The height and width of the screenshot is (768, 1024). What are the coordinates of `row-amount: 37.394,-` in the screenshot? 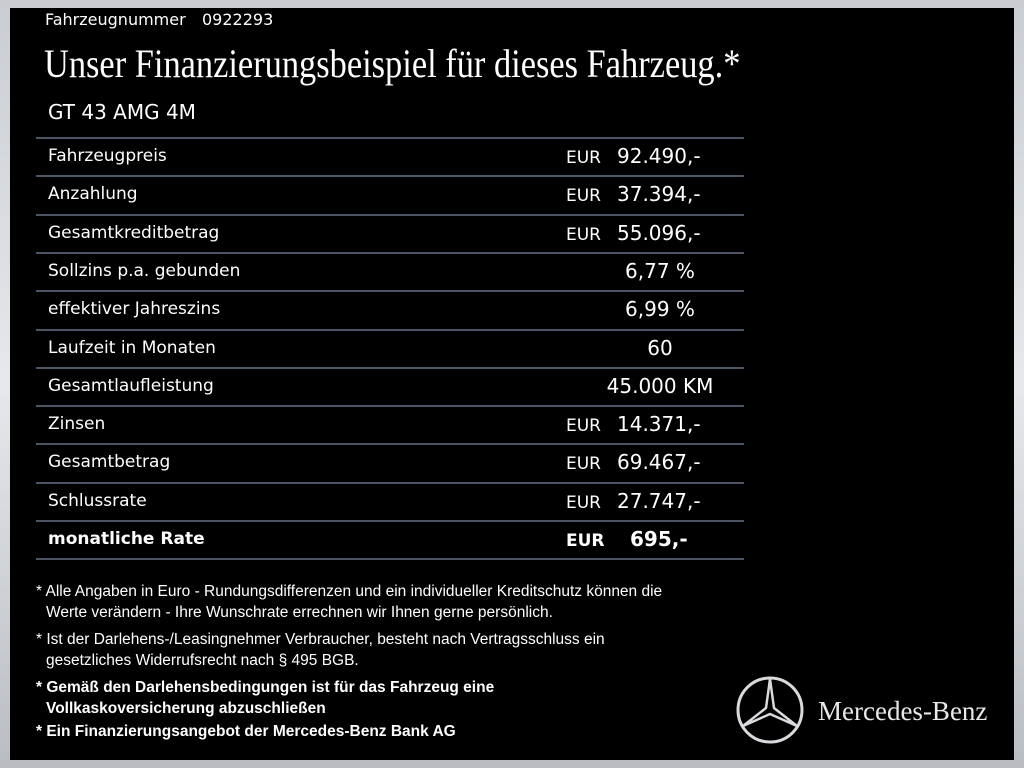 It's located at (659, 194).